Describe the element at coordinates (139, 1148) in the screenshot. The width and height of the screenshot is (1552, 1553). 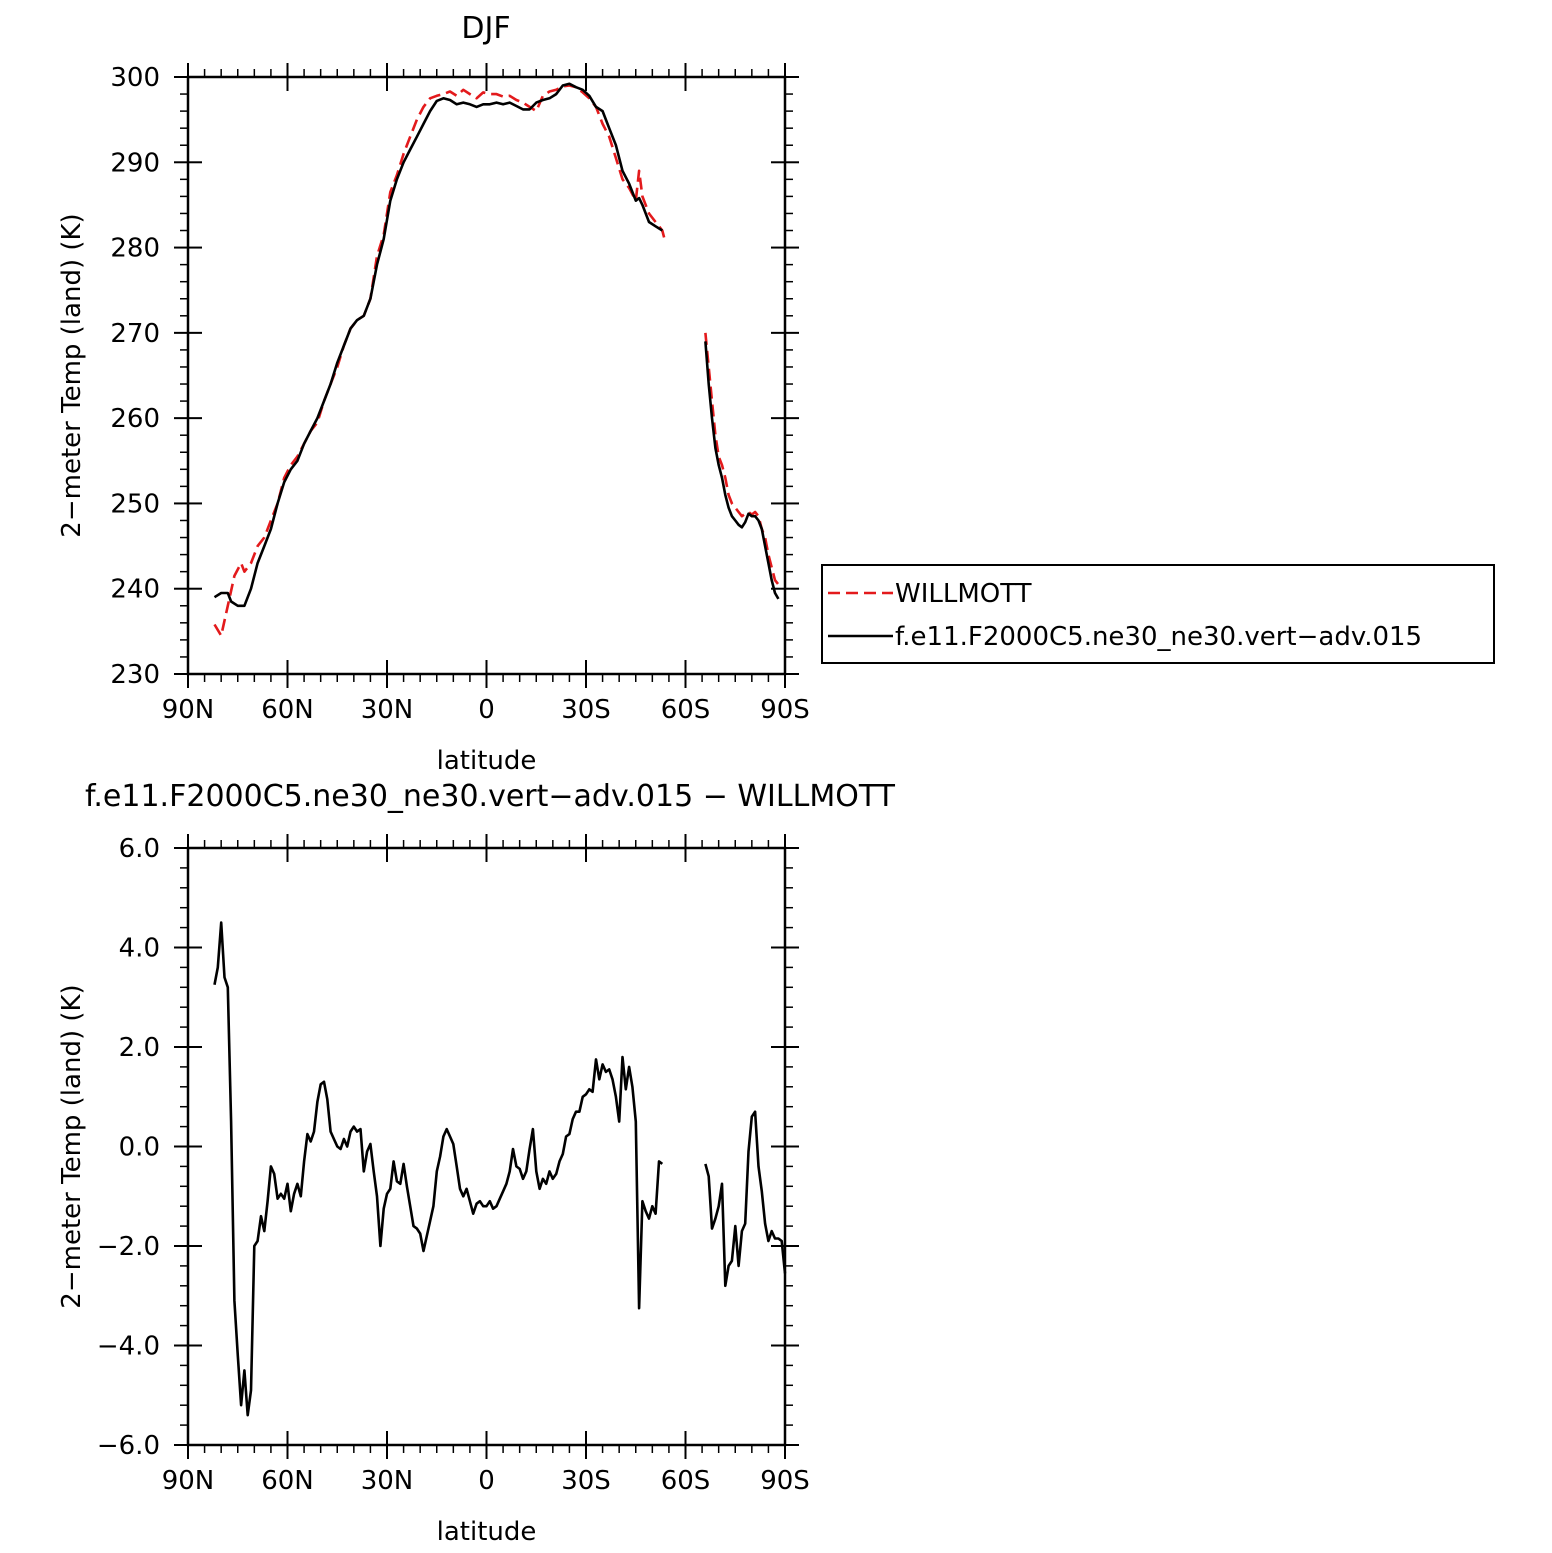
I see `y-tick-label: 0.0` at that location.